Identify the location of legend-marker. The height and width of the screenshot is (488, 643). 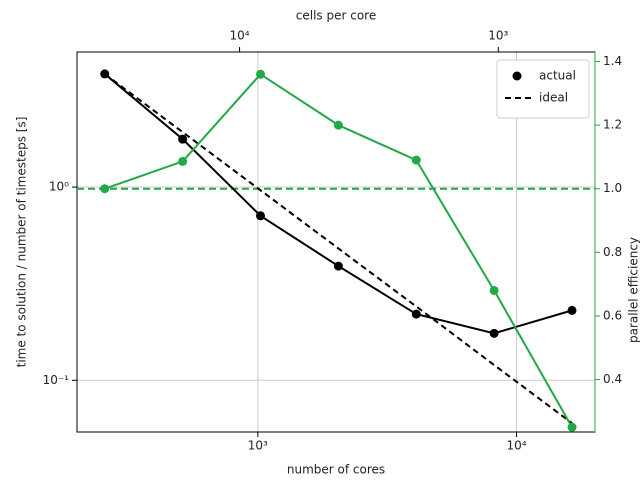
(517, 76).